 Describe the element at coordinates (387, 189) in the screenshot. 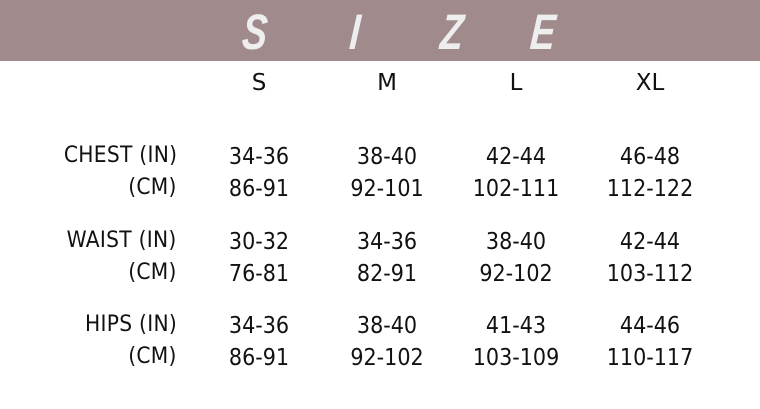

I see `measurement-cell: 92-101` at that location.